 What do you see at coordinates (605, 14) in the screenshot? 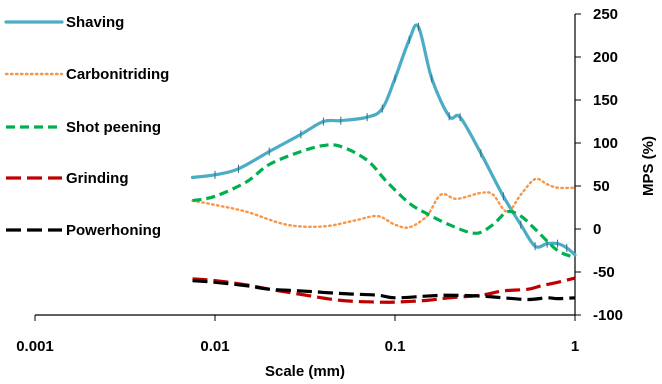
I see `y-tick-label: 250` at bounding box center [605, 14].